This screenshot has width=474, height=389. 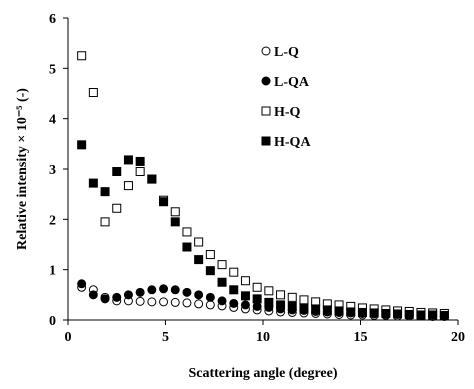 I want to click on series-l-q, so click(x=263, y=301).